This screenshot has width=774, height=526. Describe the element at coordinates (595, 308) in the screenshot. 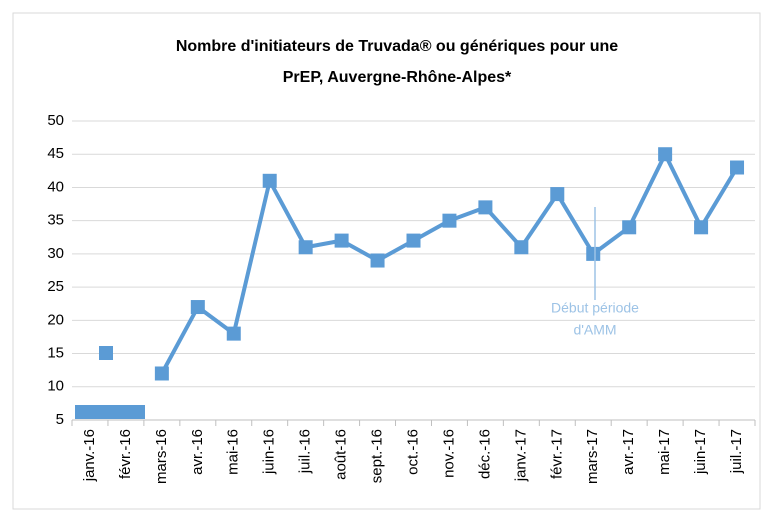

I see `annotation: Début période` at that location.